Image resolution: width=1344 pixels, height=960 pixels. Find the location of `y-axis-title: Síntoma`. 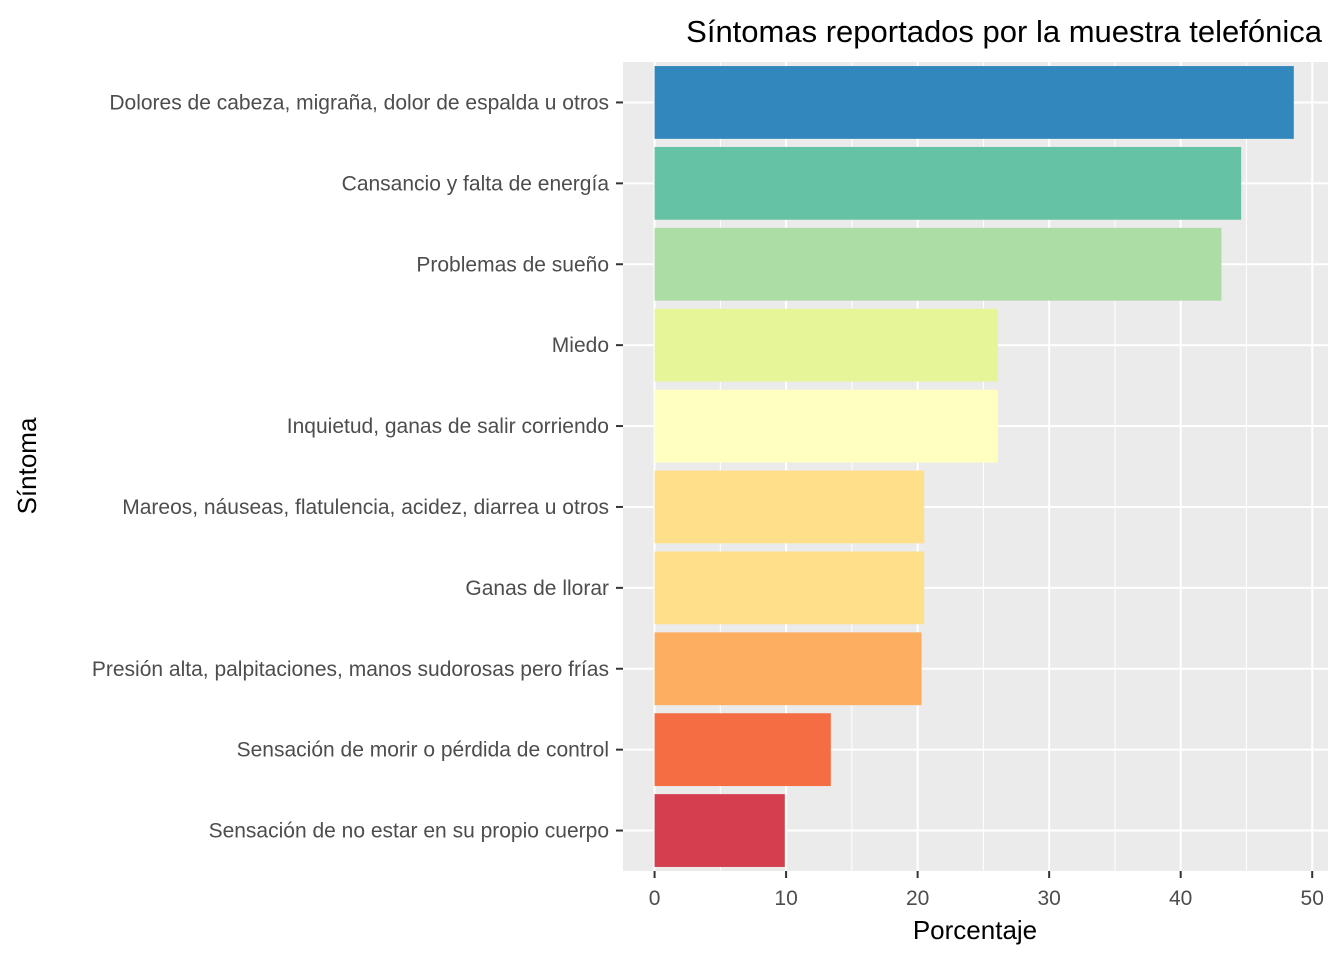

y-axis-title: Síntoma is located at coordinates (27, 465).